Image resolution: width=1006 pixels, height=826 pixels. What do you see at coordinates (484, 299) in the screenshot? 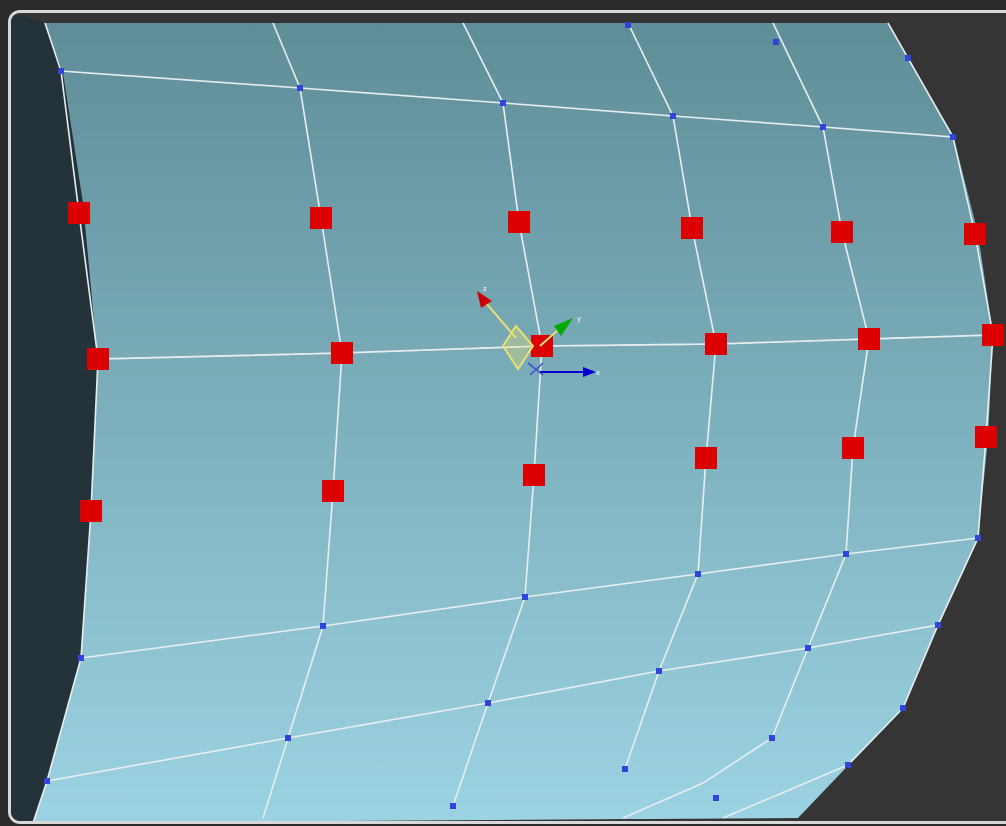
I see `gizmo-z-arrow` at bounding box center [484, 299].